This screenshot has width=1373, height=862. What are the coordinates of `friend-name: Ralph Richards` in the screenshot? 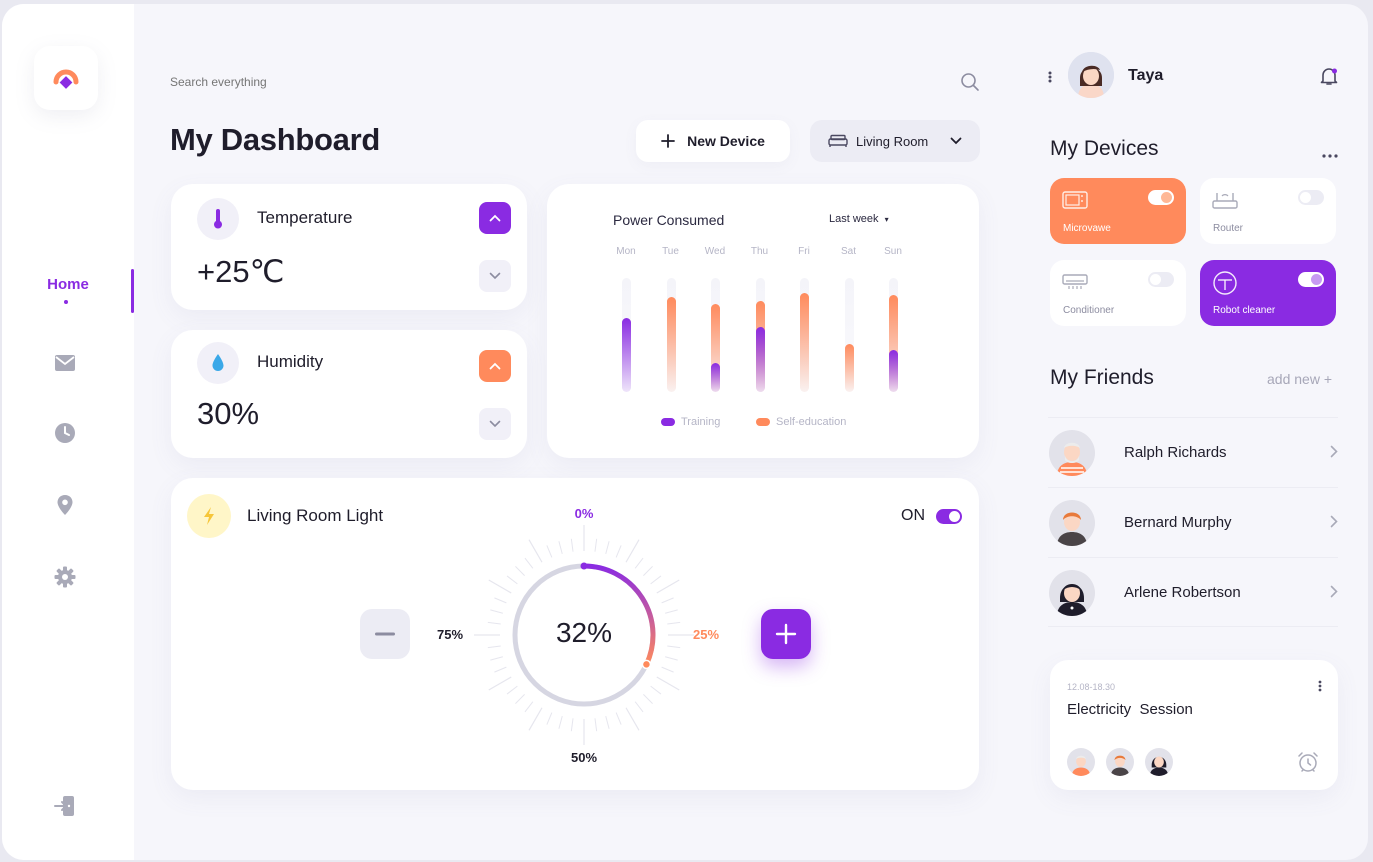 It's located at (1175, 452).